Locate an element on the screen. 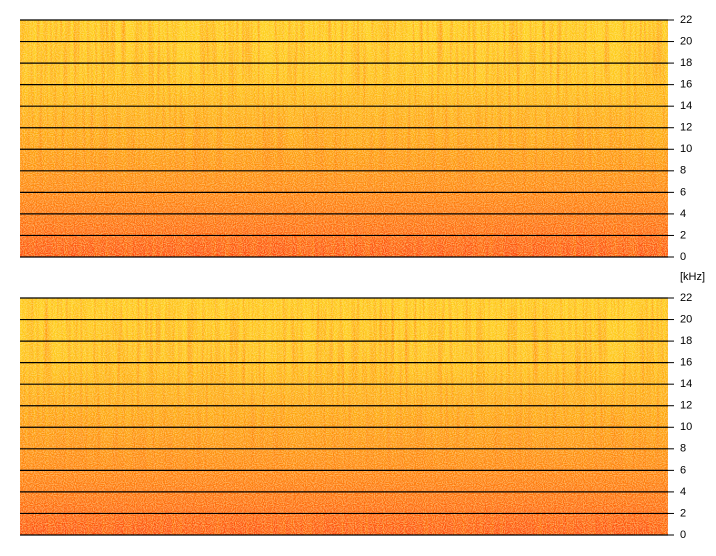 This screenshot has width=716, height=556. y-axis-label: [kHz] is located at coordinates (692, 277).